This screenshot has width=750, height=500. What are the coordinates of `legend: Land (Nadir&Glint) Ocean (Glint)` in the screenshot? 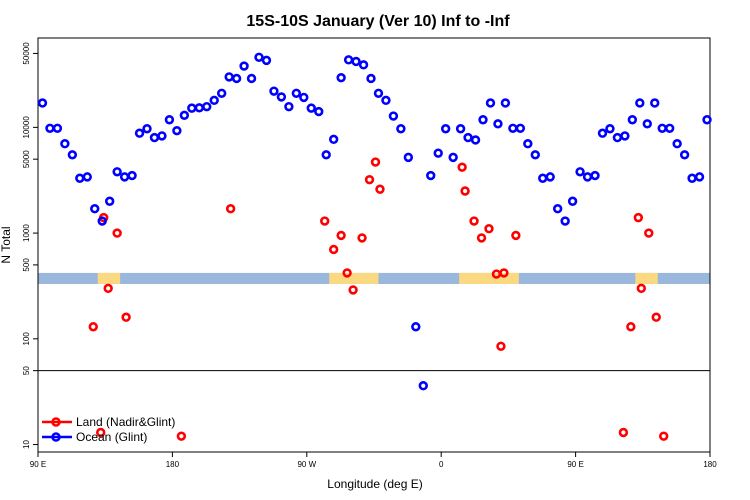 It's located at (108, 429).